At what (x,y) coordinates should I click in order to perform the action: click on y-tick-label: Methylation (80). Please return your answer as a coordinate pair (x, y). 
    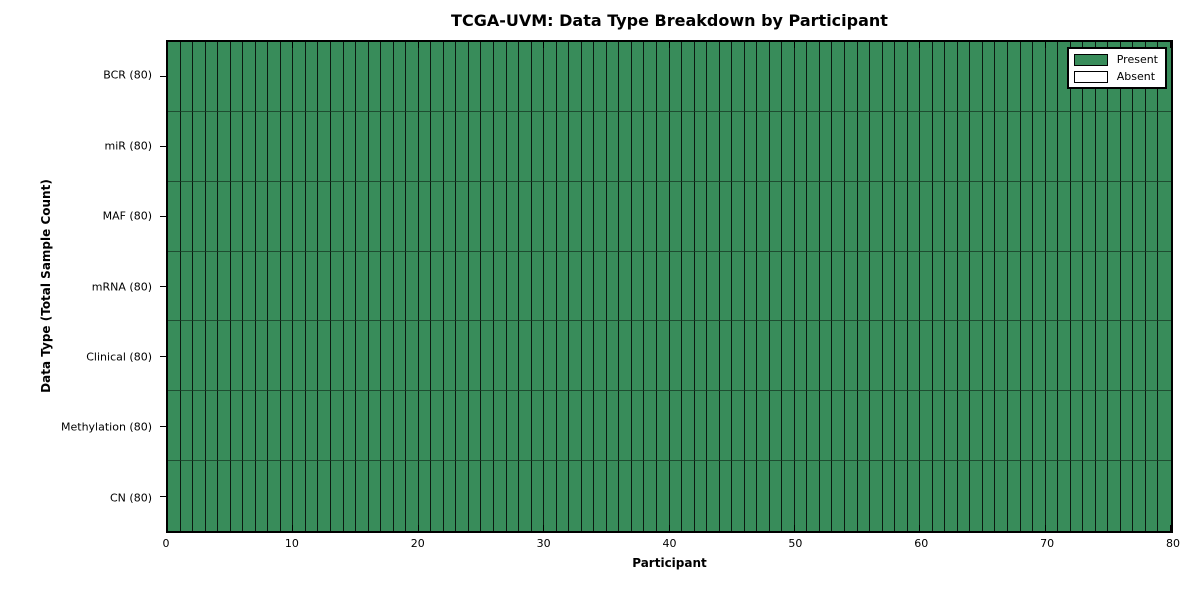
    Looking at the image, I should click on (106, 427).